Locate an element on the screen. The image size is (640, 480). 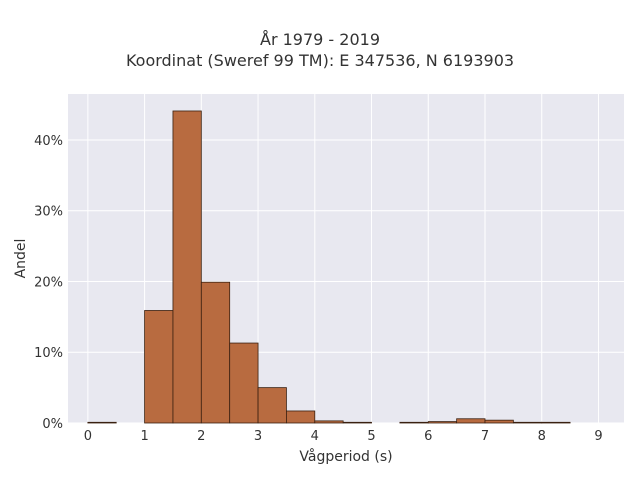
y-tick-label: 40% is located at coordinates (48, 141).